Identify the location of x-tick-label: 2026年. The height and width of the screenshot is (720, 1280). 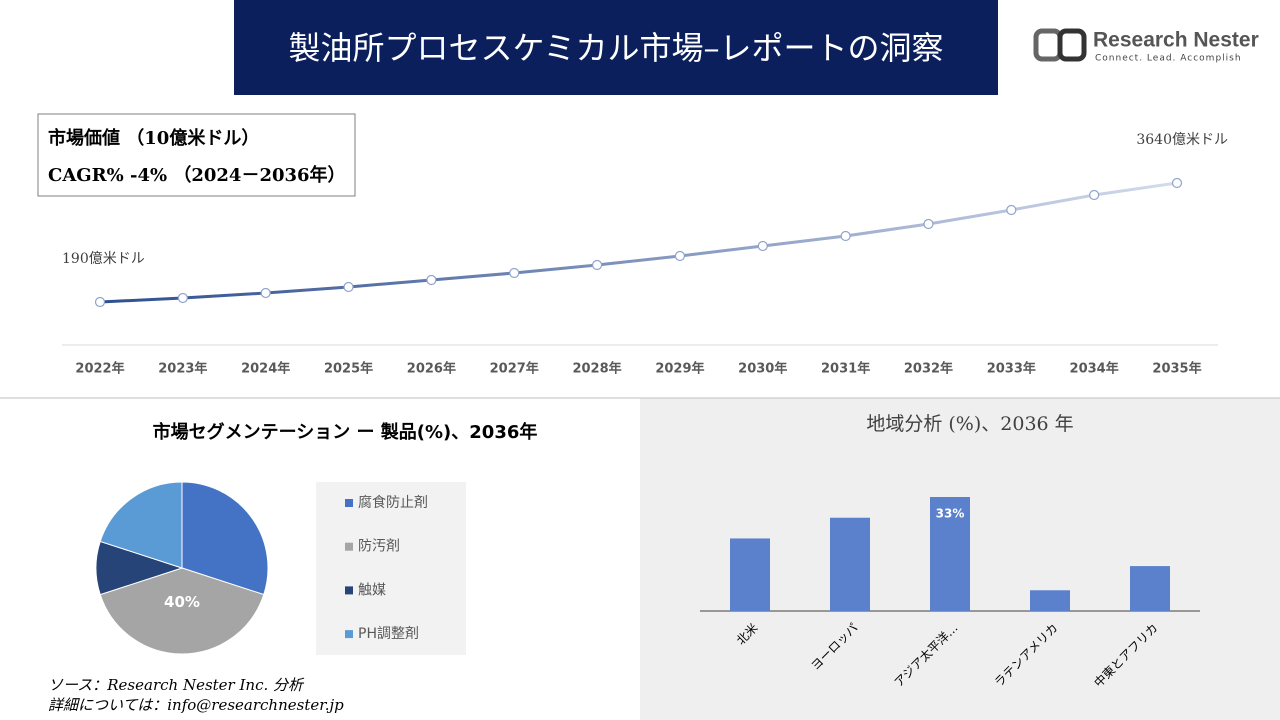
(431, 369).